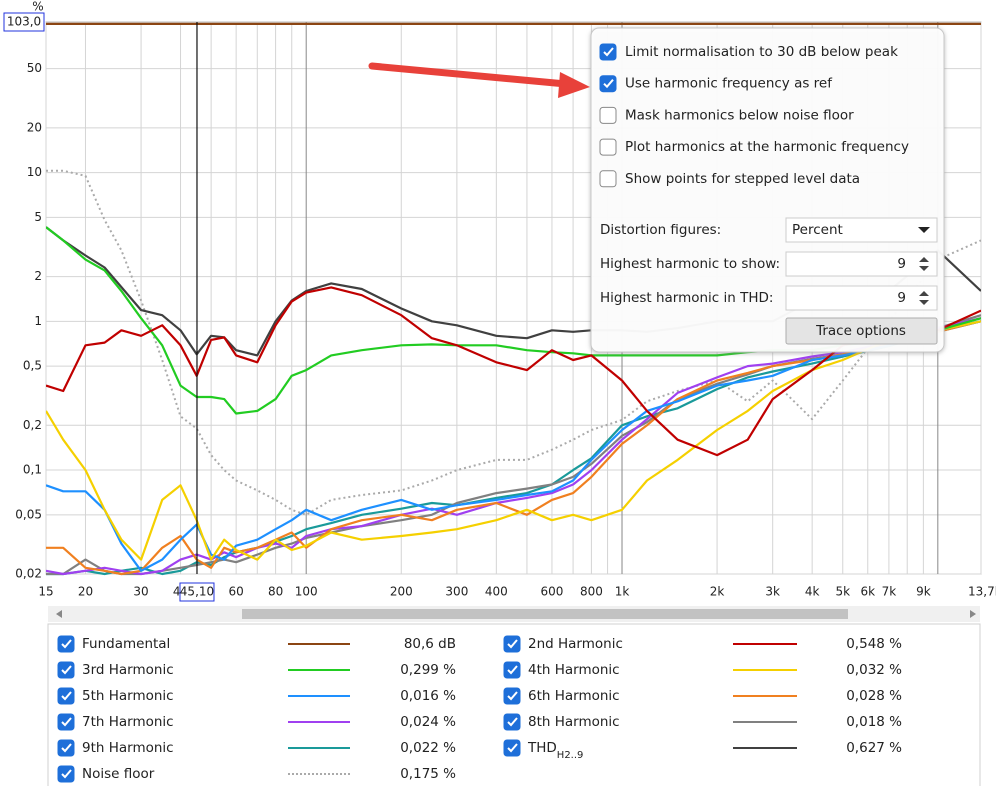 Image resolution: width=996 pixels, height=786 pixels. I want to click on field-label: Highest harmonic to show:, so click(690, 264).